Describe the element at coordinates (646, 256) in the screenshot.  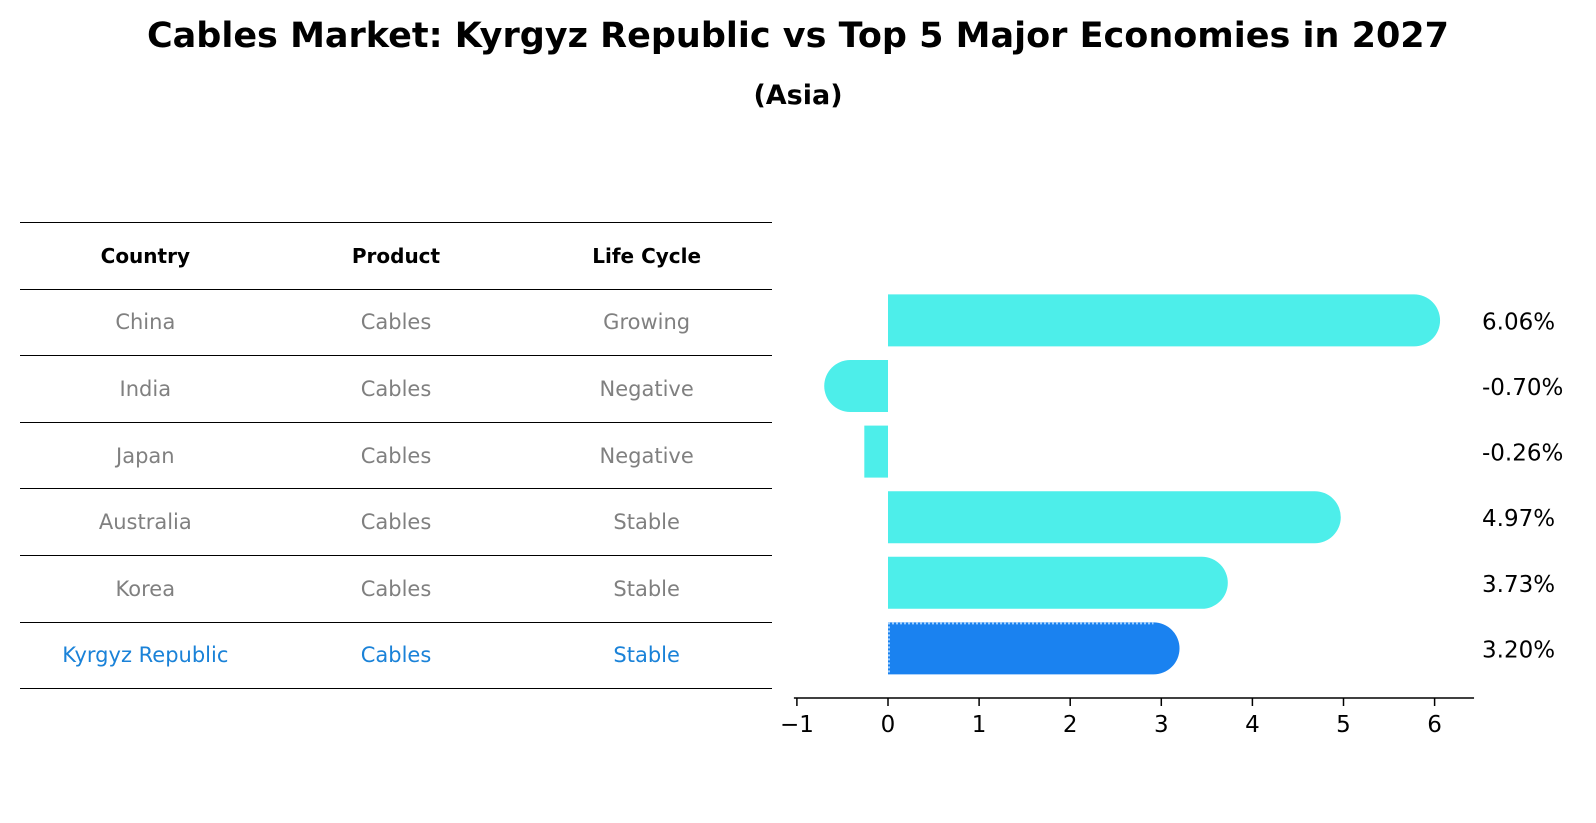
I see `header-life-cycle: Life Cycle` at that location.